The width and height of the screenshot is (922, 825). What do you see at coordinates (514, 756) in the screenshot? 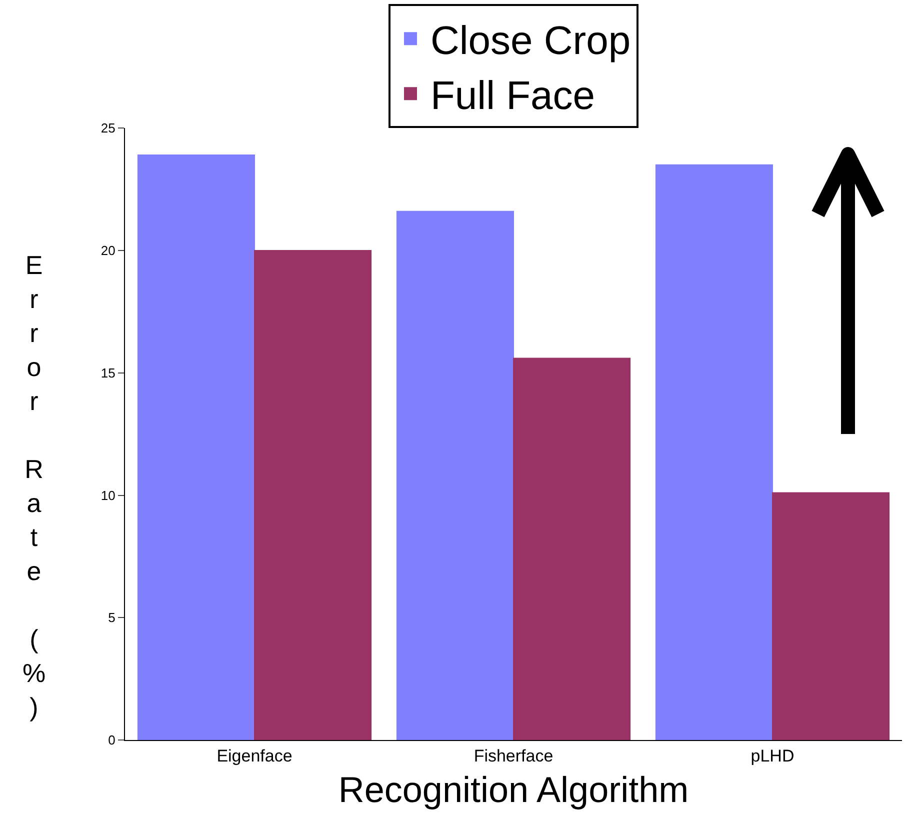
I see `x-tick-label: Fisherface` at bounding box center [514, 756].